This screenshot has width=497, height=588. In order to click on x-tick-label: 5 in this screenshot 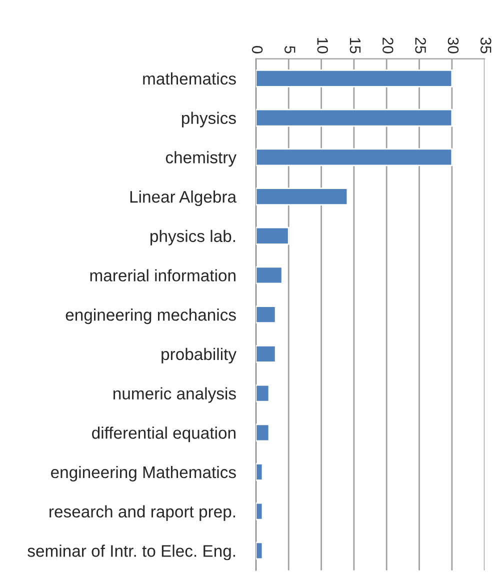, I will do `click(290, 50)`.